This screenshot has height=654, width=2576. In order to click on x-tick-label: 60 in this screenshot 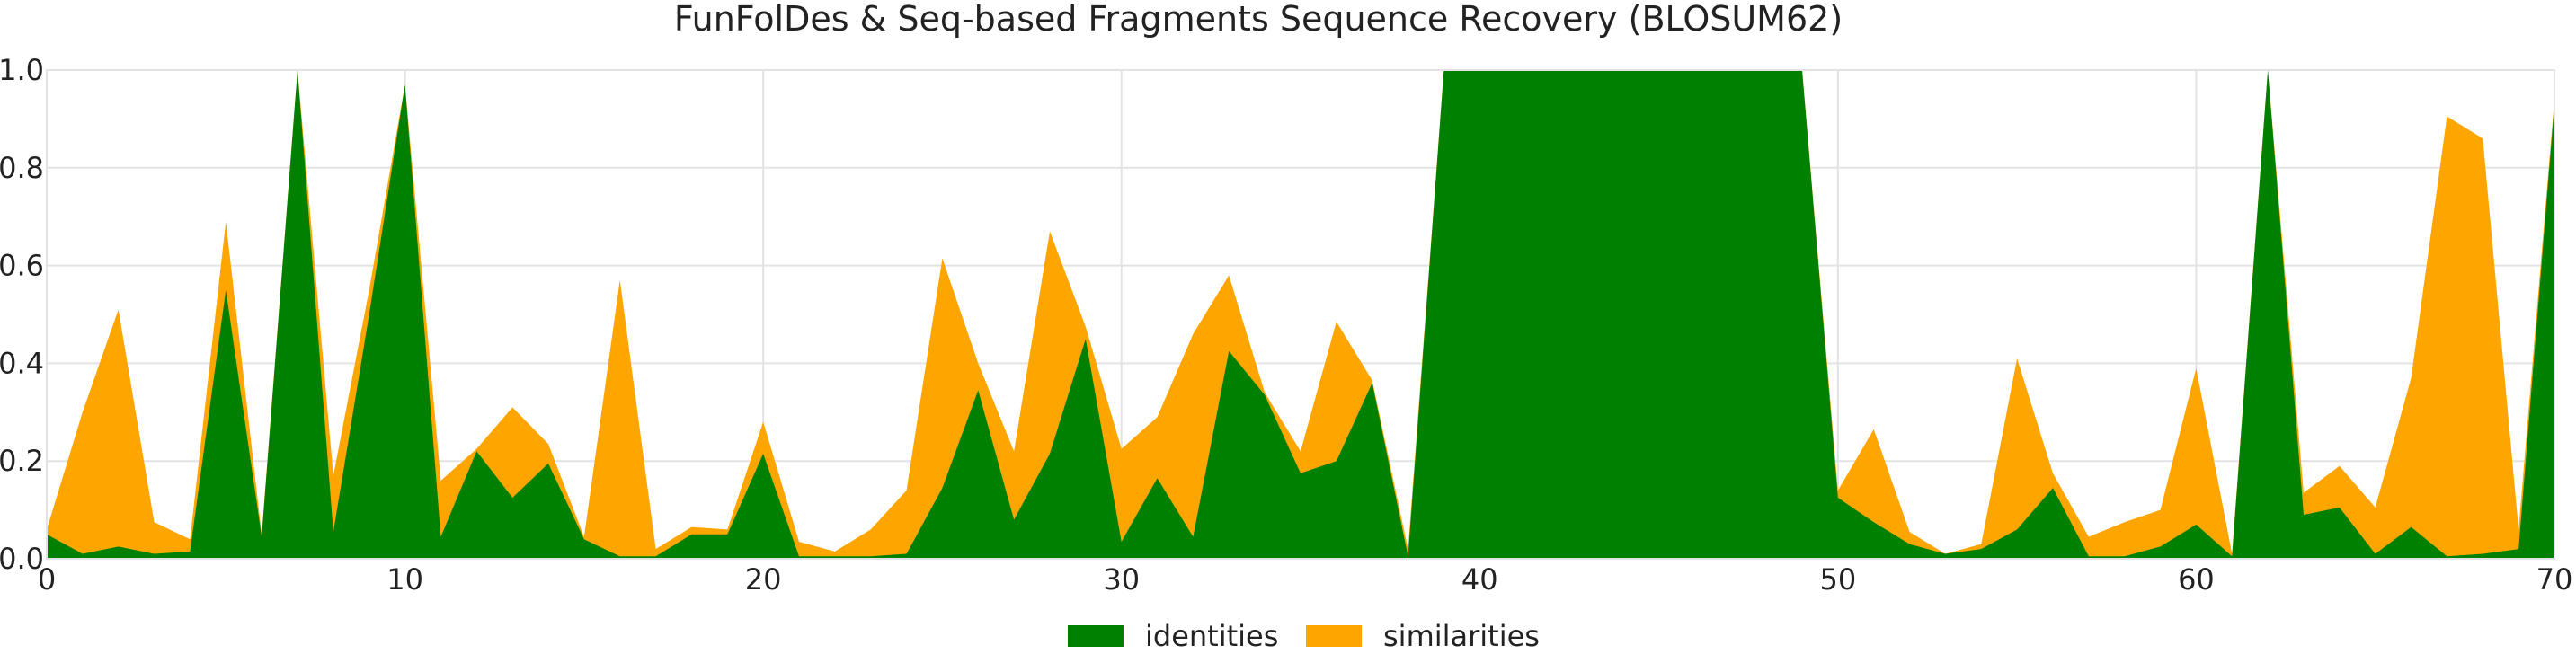, I will do `click(2196, 579)`.